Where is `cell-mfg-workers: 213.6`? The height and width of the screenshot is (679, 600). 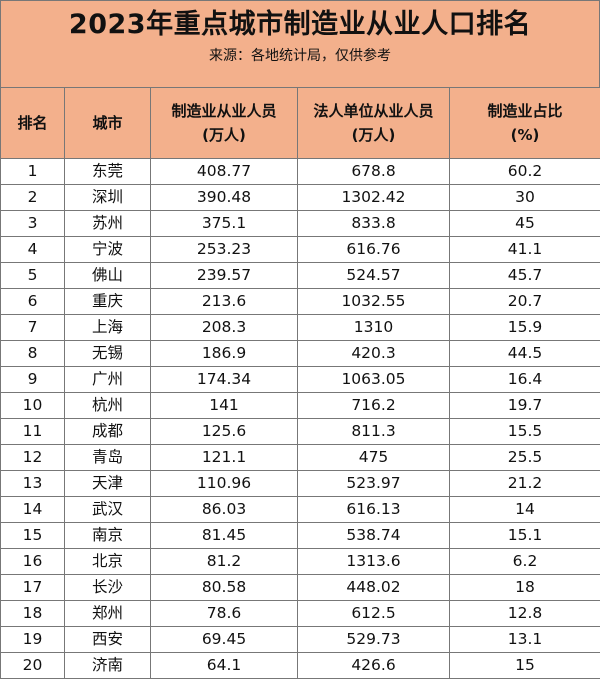
cell-mfg-workers: 213.6 is located at coordinates (224, 302).